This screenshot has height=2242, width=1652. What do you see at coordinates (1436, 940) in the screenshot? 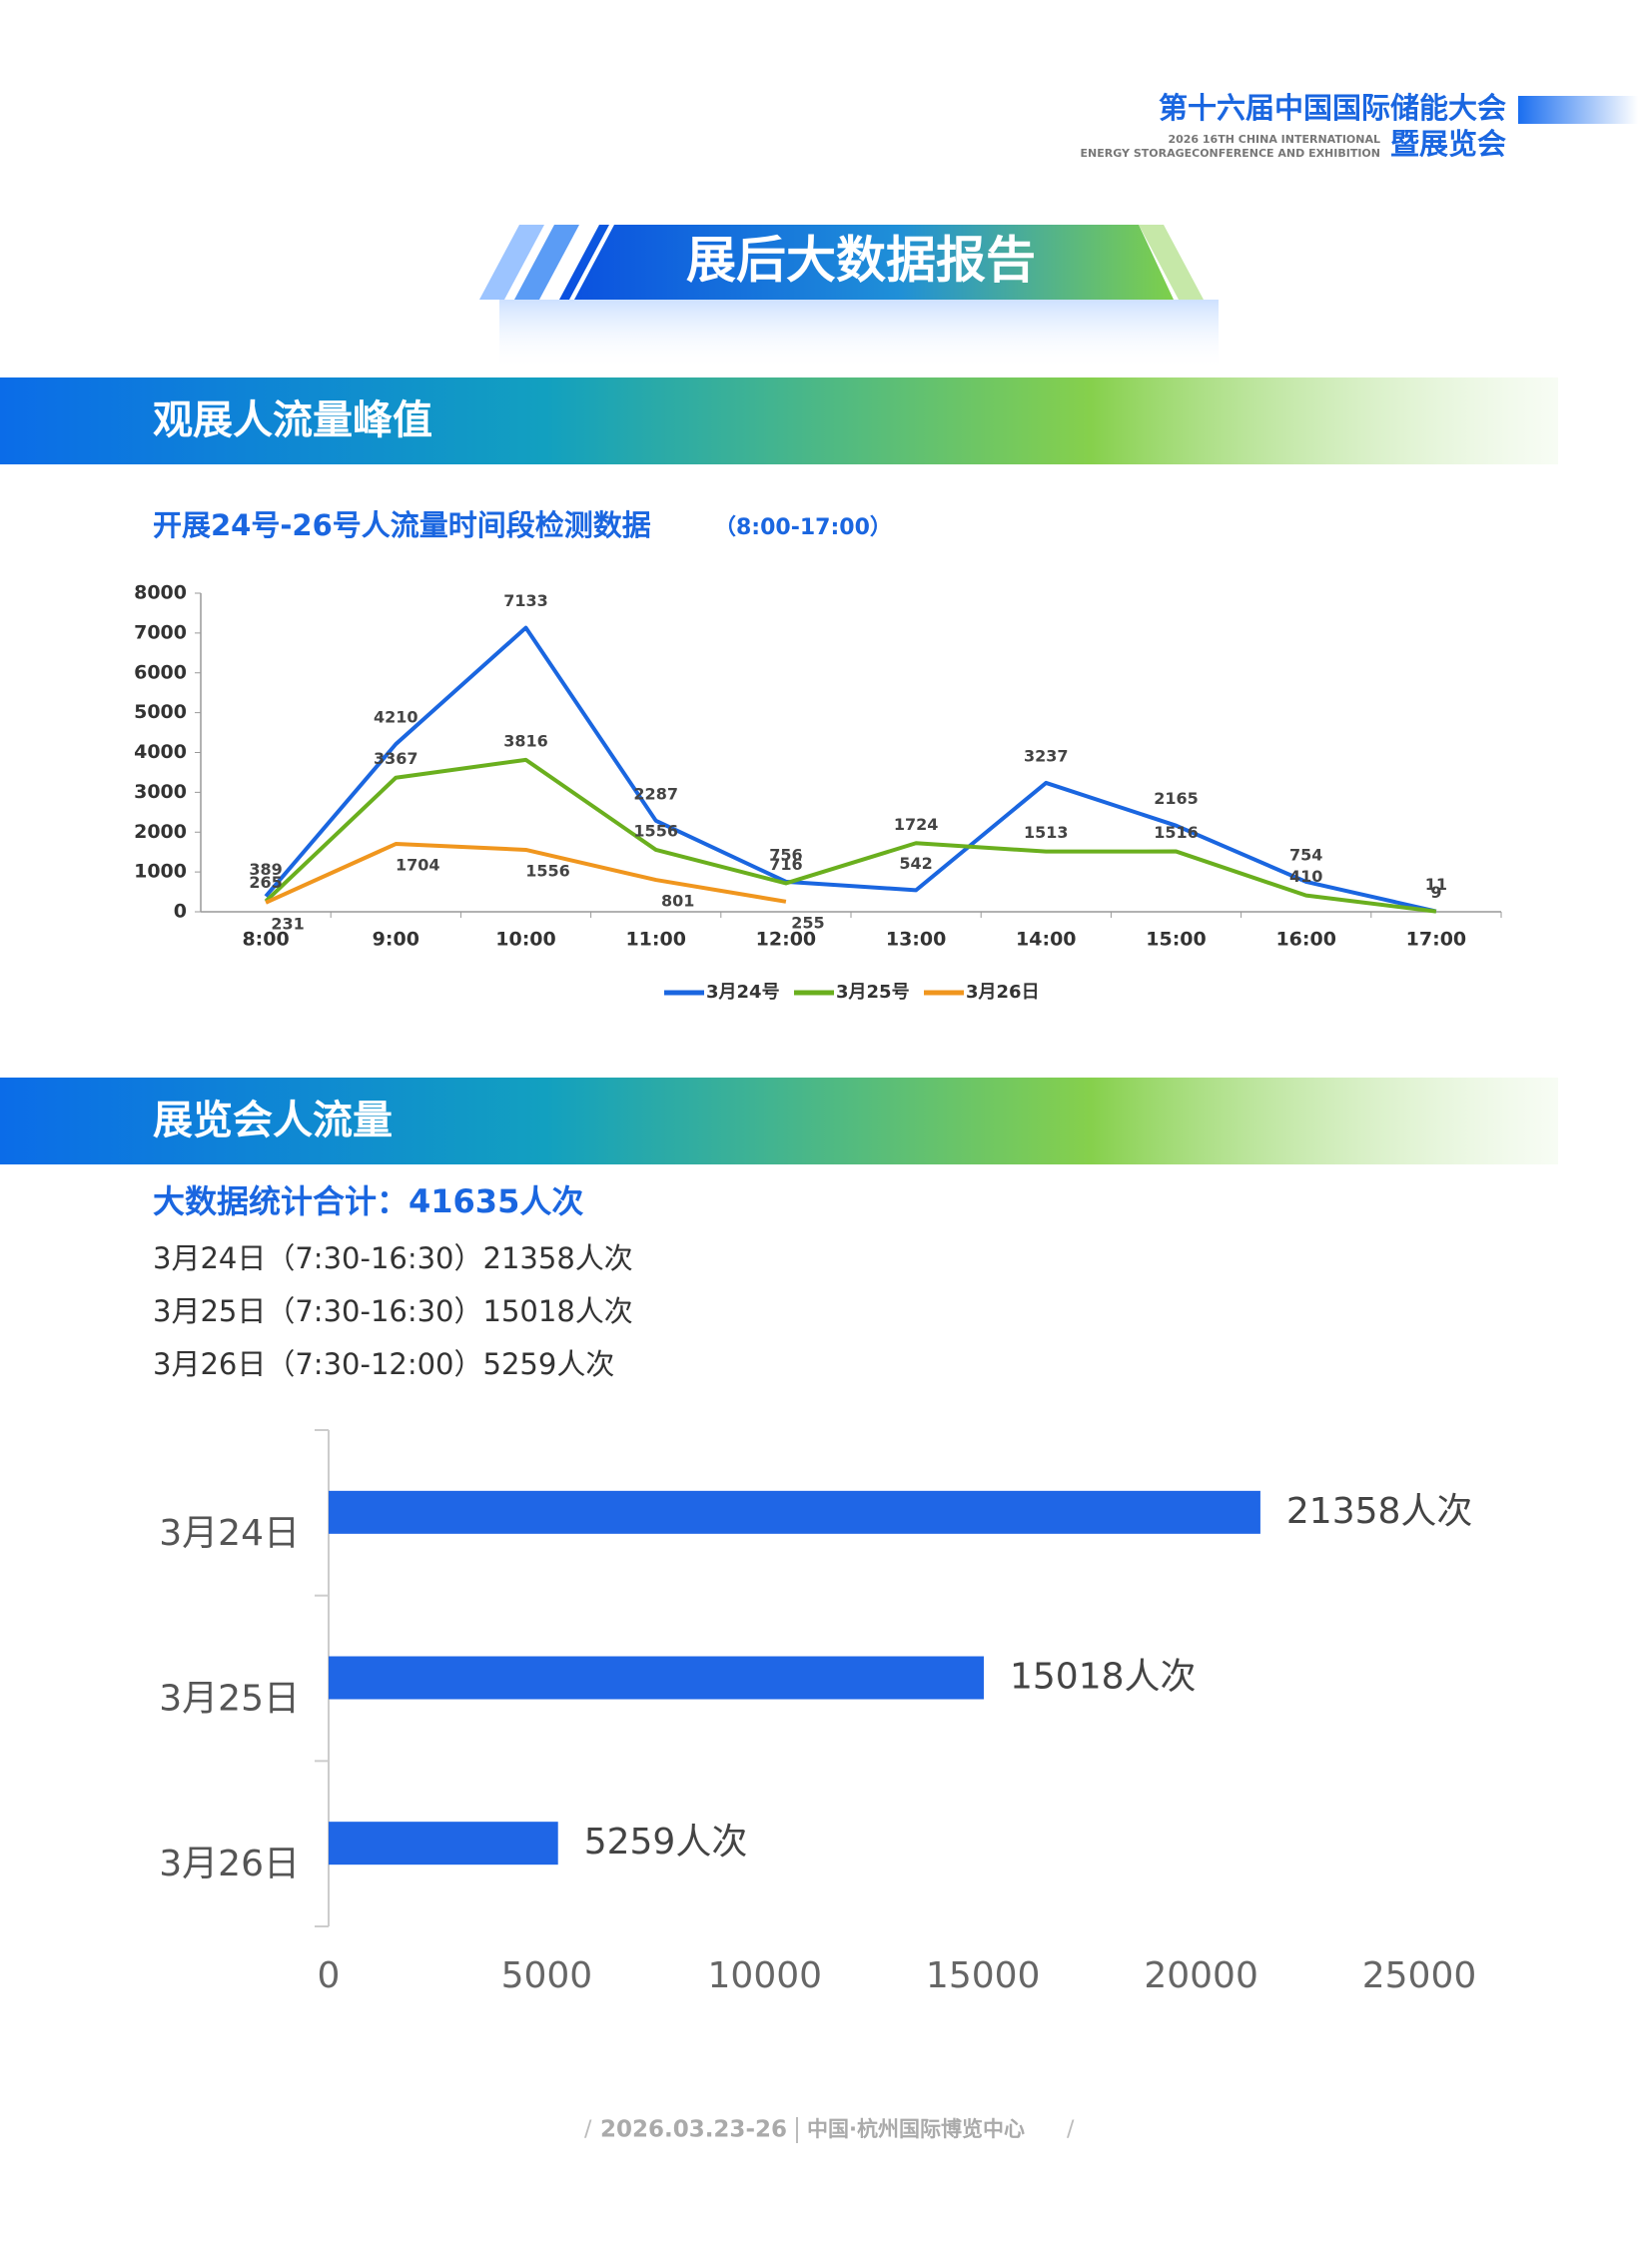
I see `x-tick-label: 17:00` at bounding box center [1436, 940].